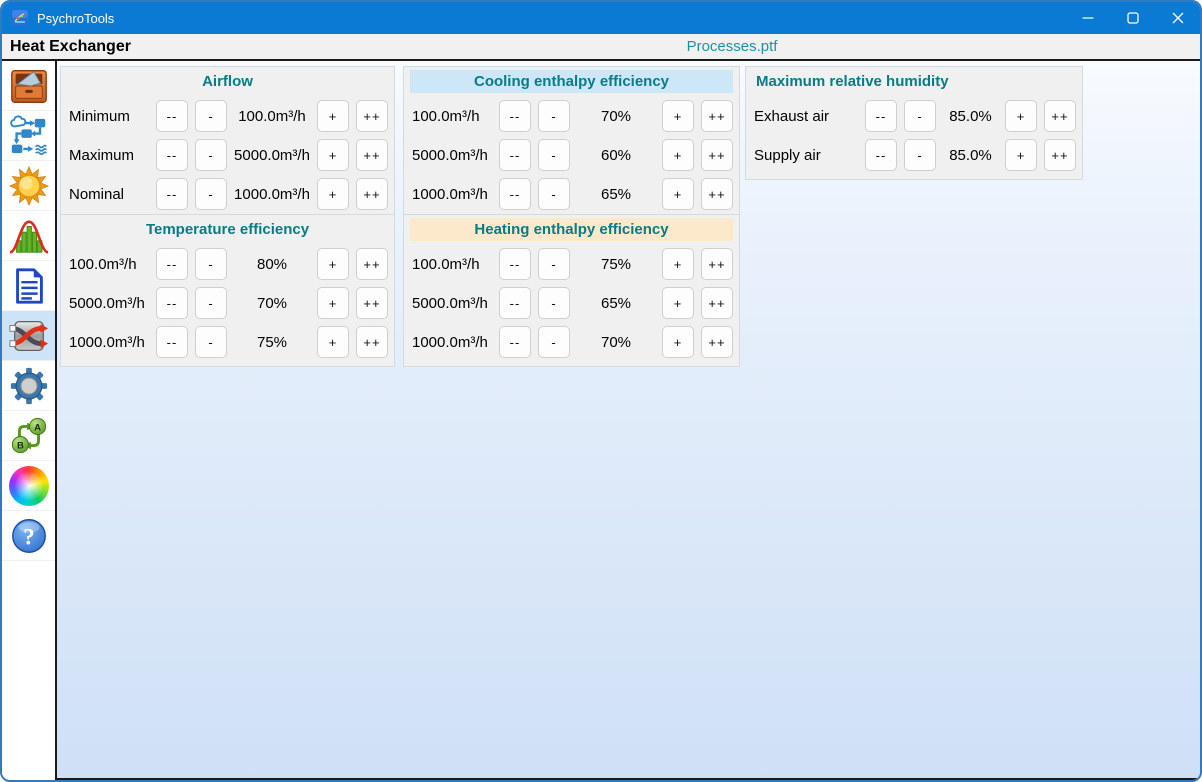 This screenshot has width=1202, height=782. I want to click on close-button, so click(1177, 18).